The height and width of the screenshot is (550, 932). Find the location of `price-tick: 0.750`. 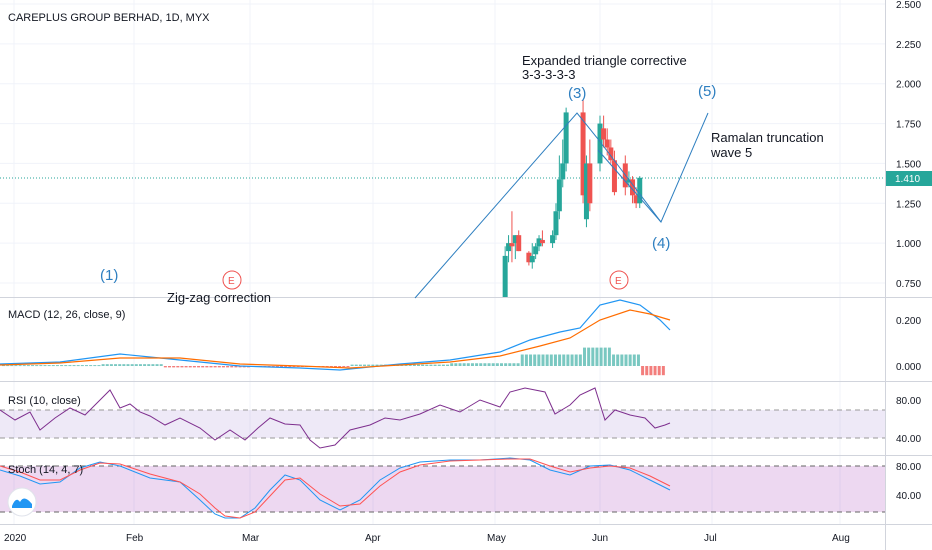

price-tick: 0.750 is located at coordinates (908, 284).